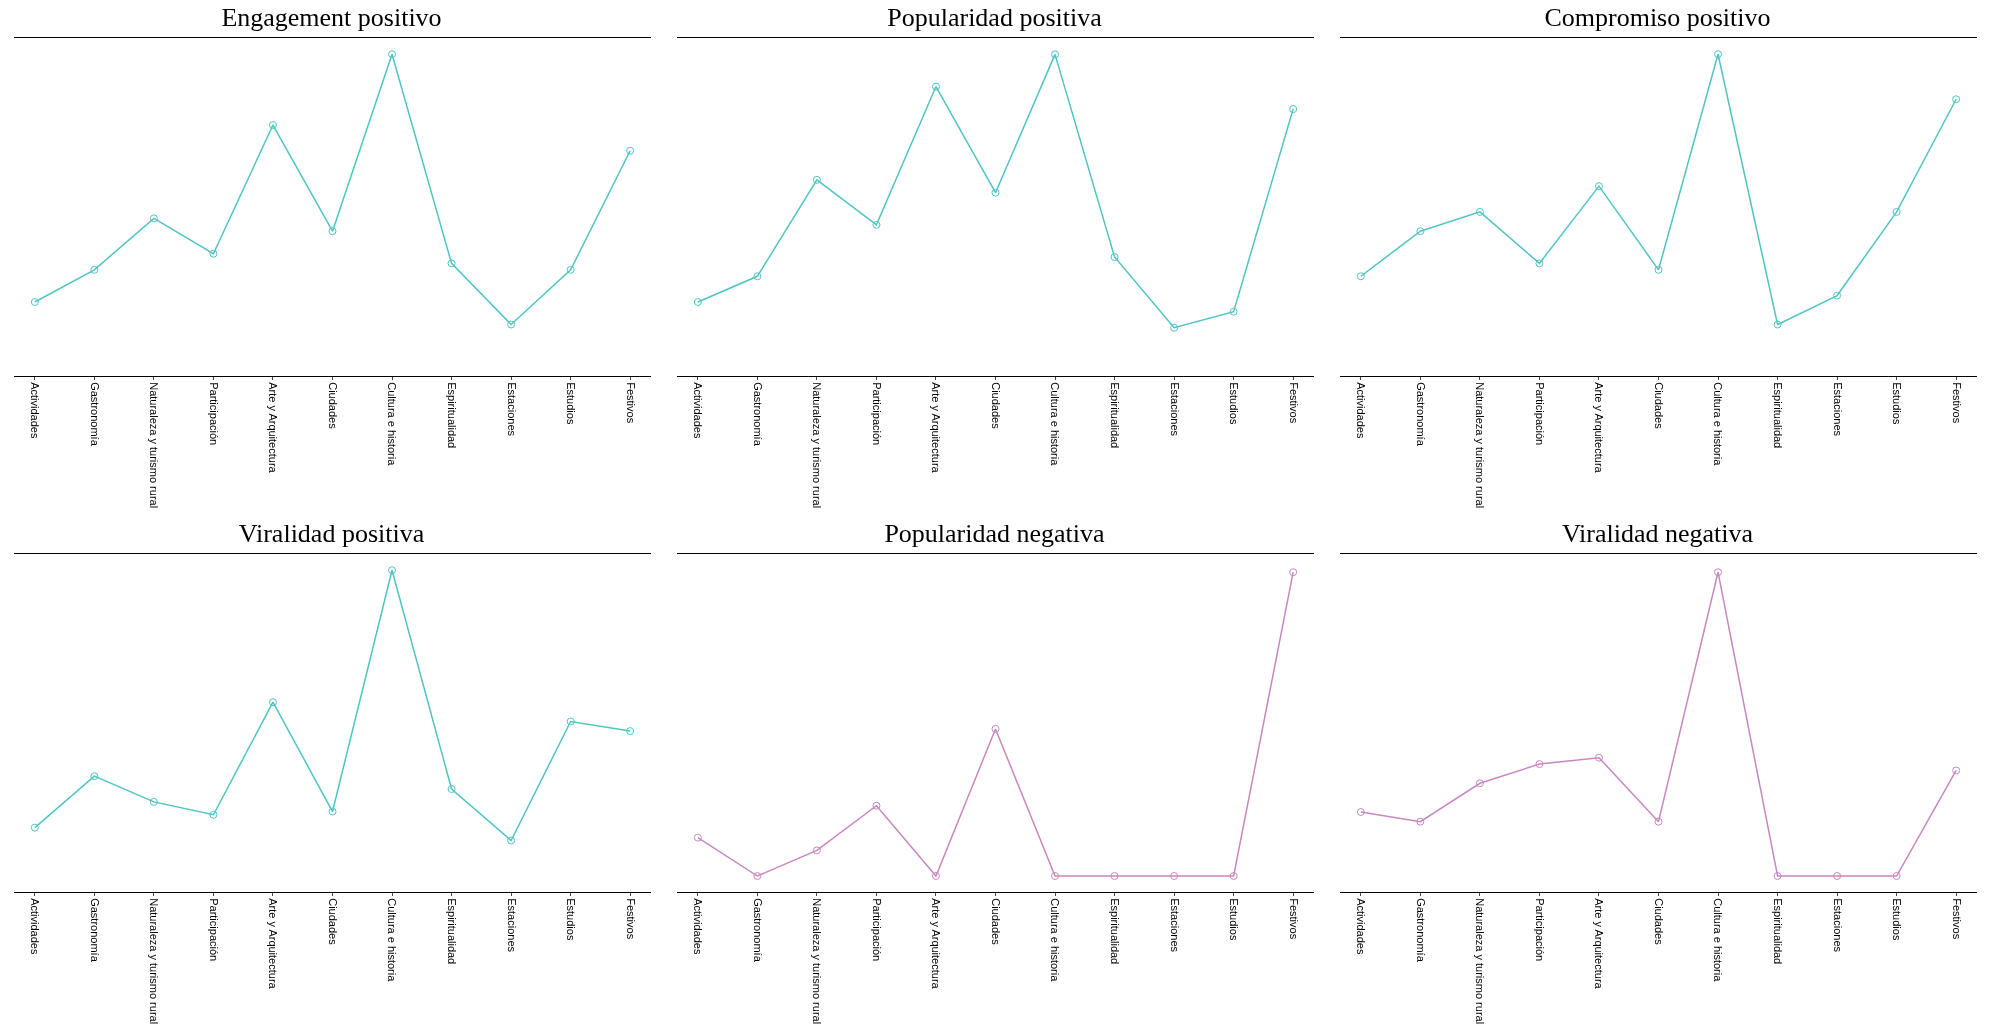  I want to click on chart-title: Popularidad positiva, so click(995, 17).